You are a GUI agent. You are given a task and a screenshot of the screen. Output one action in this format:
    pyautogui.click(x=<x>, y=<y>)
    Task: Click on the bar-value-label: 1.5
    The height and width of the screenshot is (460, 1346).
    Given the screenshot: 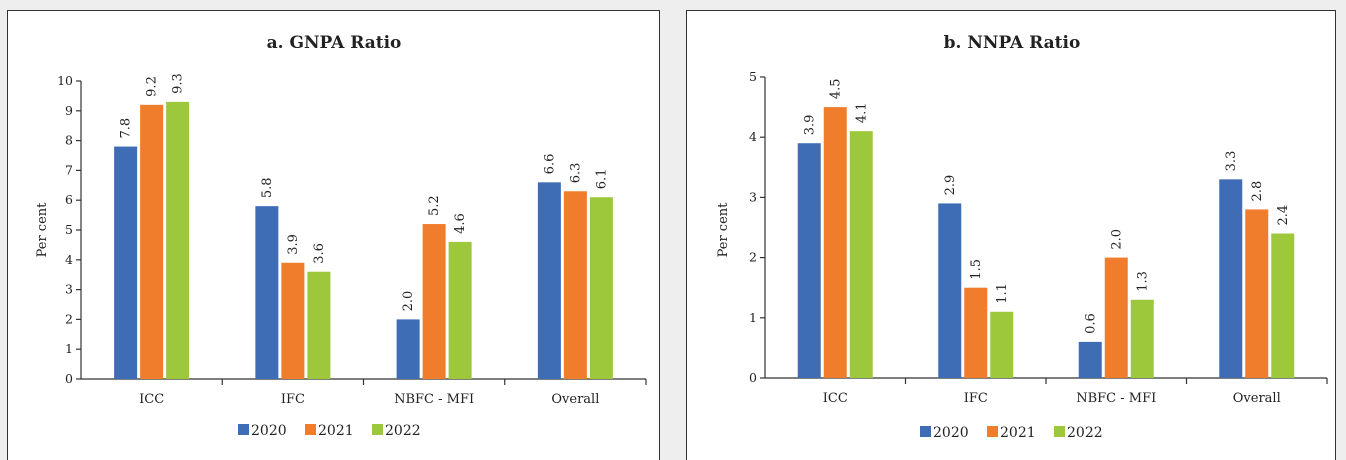 What is the action you would take?
    pyautogui.click(x=976, y=269)
    